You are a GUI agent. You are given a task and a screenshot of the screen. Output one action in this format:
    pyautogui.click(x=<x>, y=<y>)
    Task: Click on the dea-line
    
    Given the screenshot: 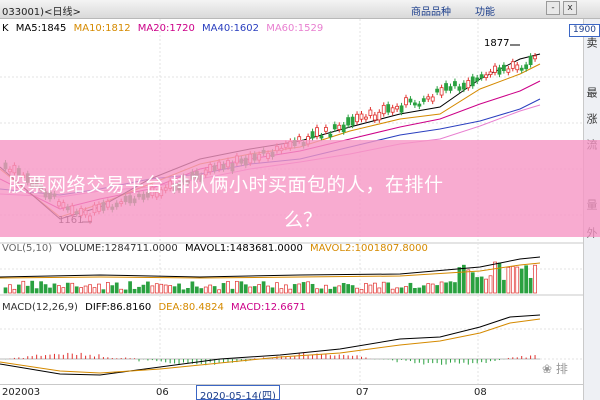 What is the action you would take?
    pyautogui.click(x=270, y=346)
    